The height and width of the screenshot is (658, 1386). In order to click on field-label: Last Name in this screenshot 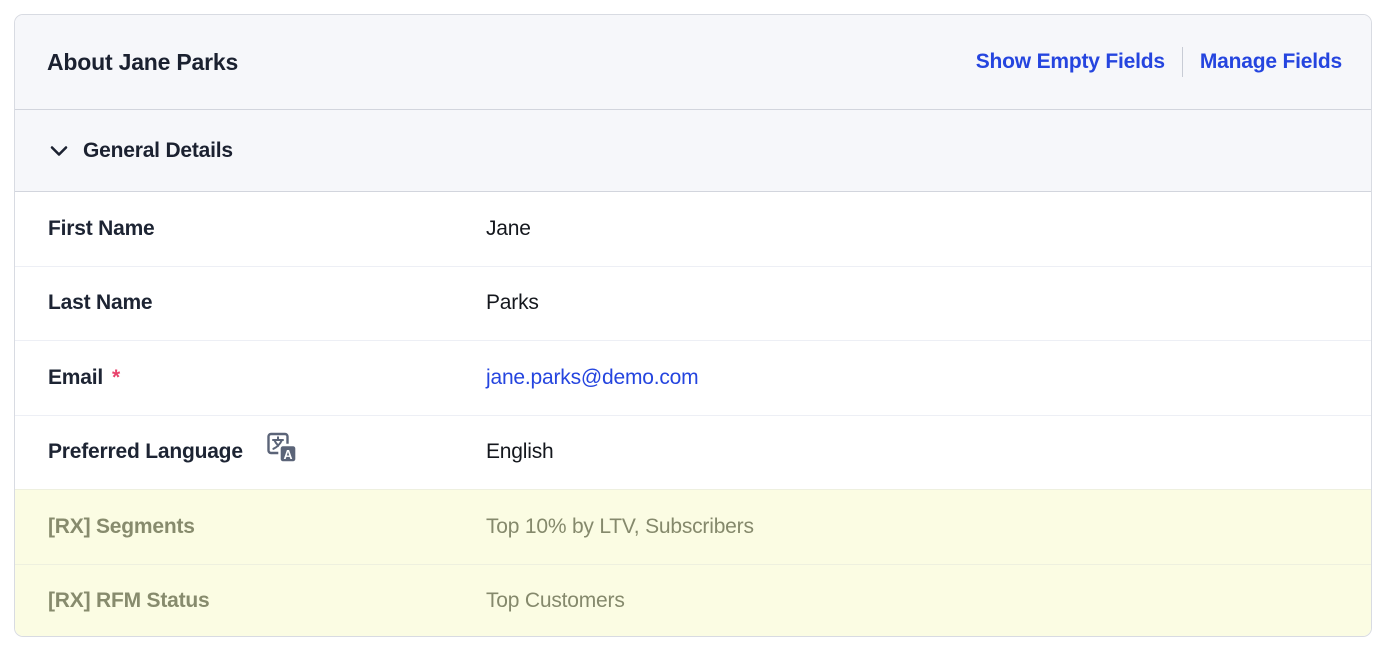, I will do `click(100, 303)`.